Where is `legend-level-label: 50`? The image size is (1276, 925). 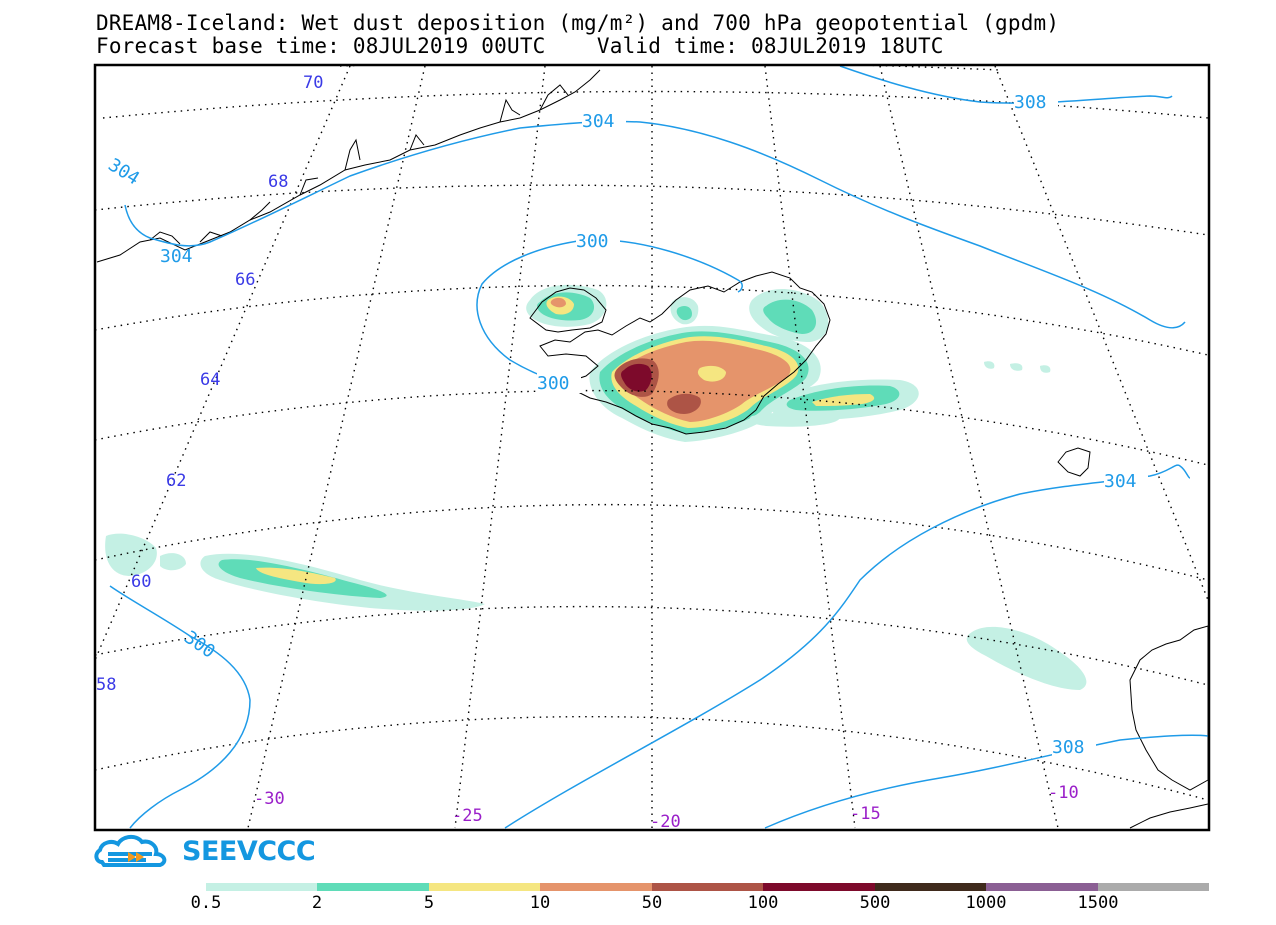 legend-level-label: 50 is located at coordinates (652, 903).